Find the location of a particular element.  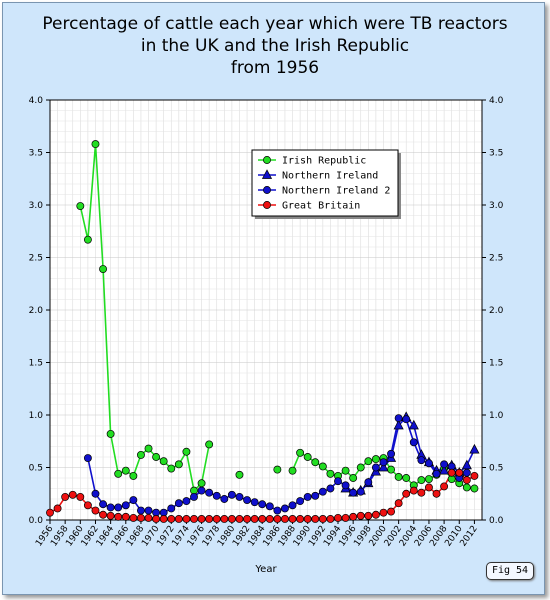

chart-title-line-3: from 1956 is located at coordinates (275, 68).